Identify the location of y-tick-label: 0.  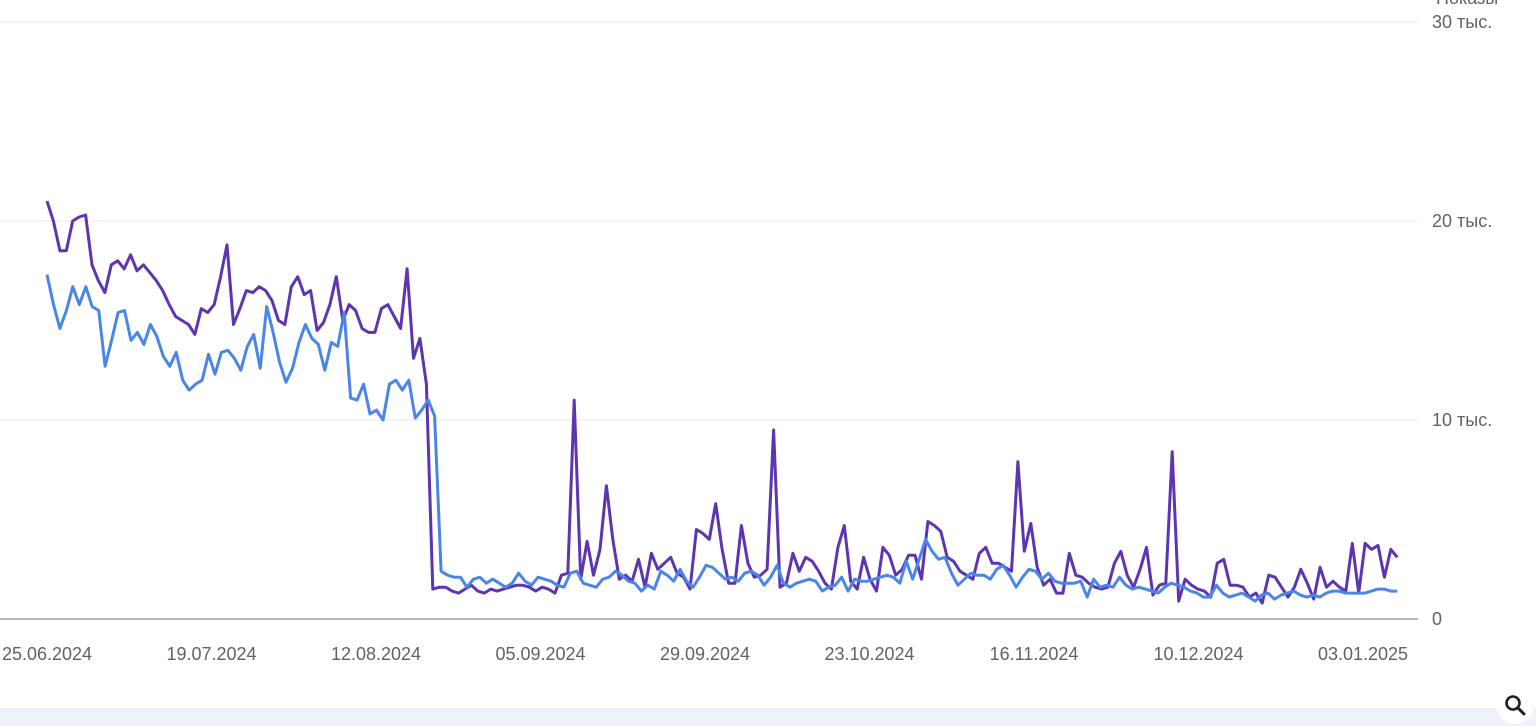
(1437, 619).